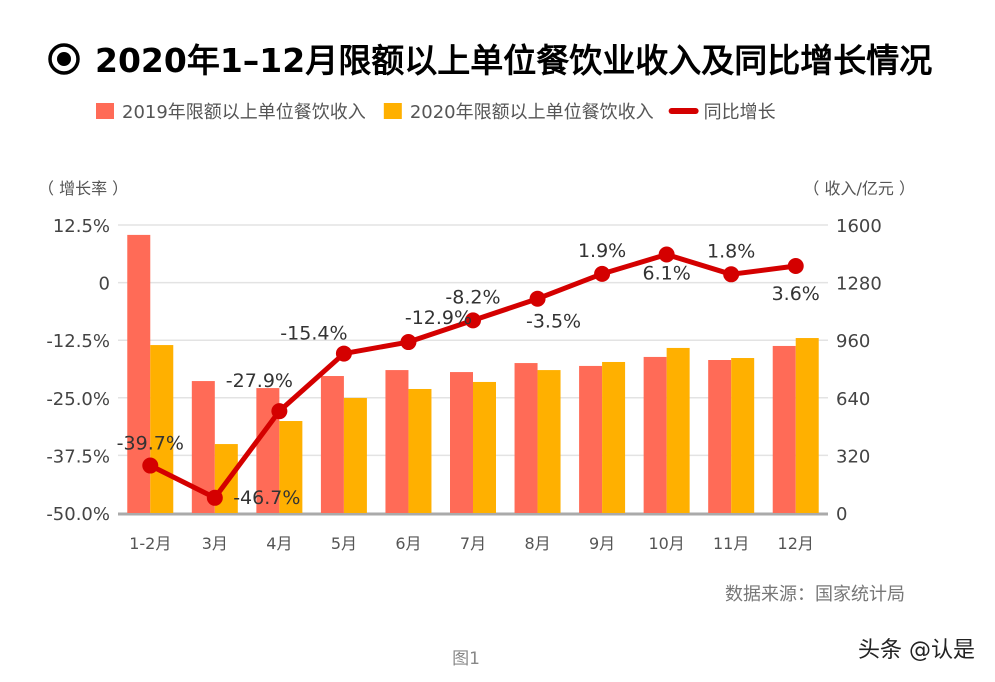  Describe the element at coordinates (104, 284) in the screenshot. I see `left-tick-label: 0` at that location.